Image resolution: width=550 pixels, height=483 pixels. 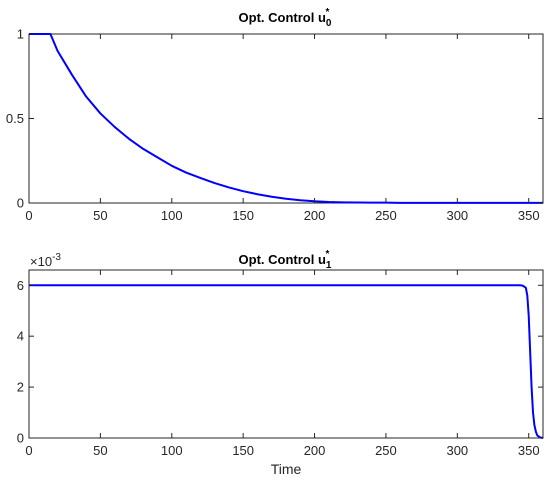 I want to click on x-axis-label-u1: Time, so click(x=286, y=469).